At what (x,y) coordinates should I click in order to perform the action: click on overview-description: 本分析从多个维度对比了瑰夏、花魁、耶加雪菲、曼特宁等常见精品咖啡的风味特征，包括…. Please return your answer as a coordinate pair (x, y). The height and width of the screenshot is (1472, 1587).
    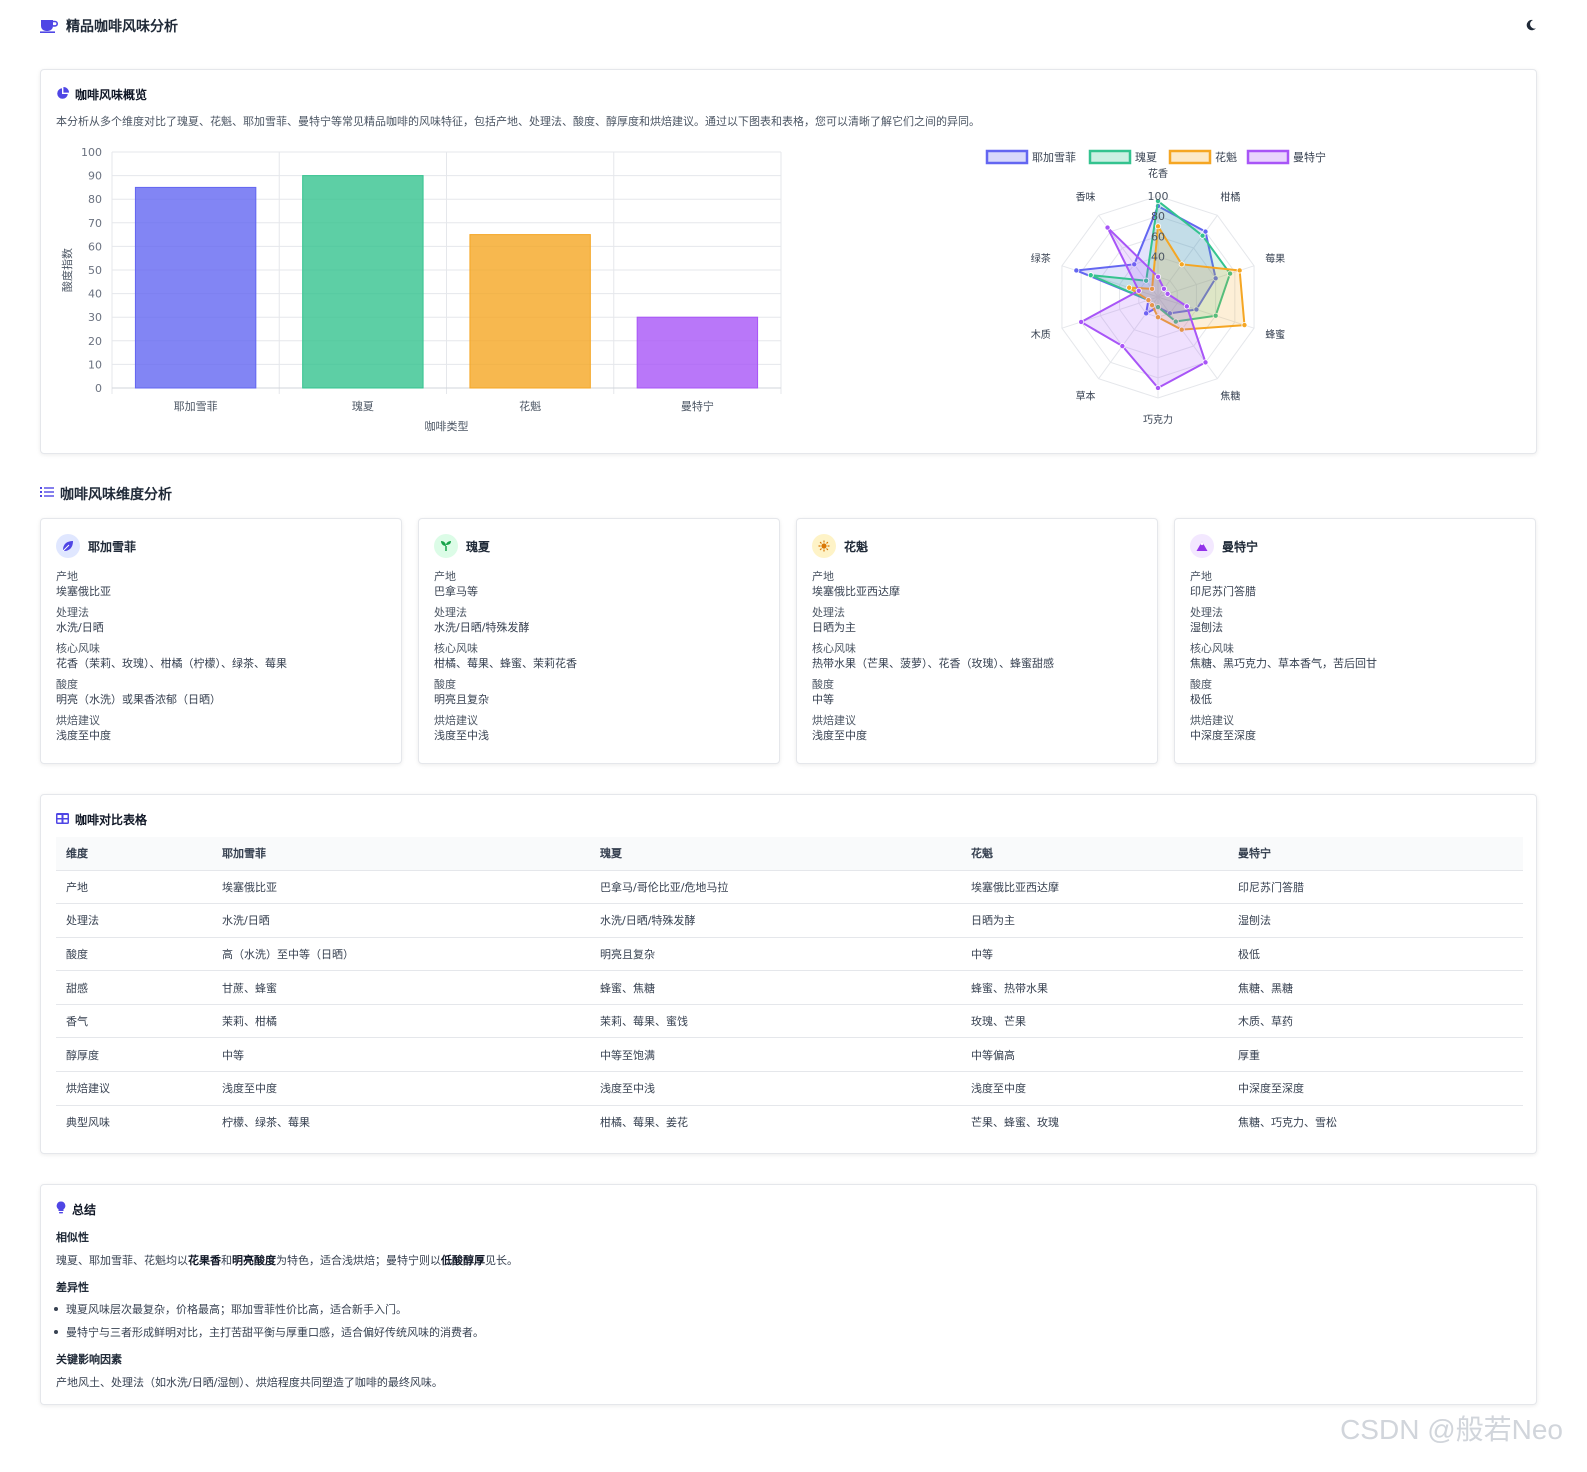
    Looking at the image, I should click on (518, 121).